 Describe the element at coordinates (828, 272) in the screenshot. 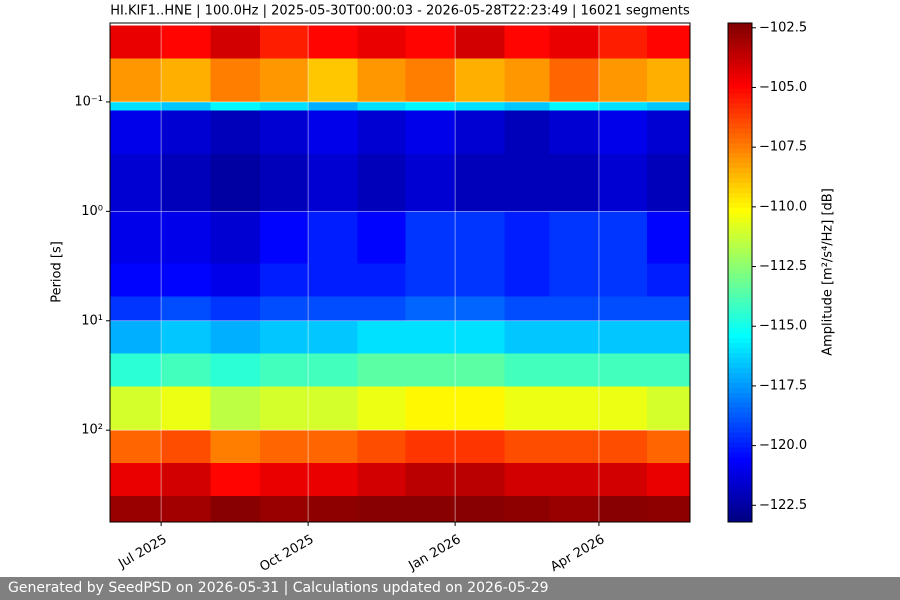

I see `colorbar-label: Amplitude [m²/s⁴/Hz] [dB]` at that location.